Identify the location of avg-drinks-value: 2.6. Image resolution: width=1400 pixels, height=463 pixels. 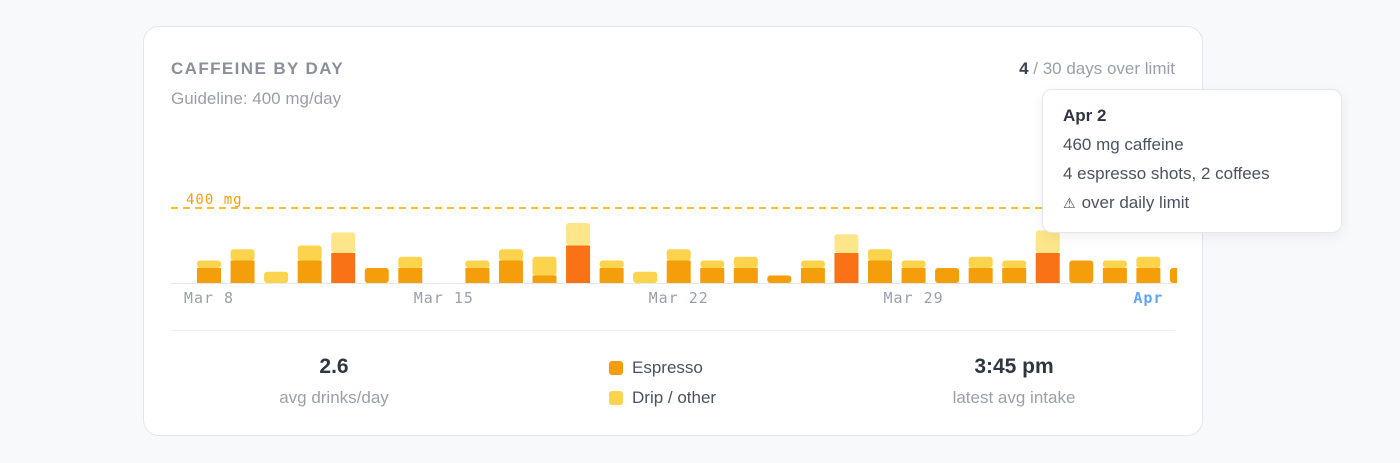
(334, 366).